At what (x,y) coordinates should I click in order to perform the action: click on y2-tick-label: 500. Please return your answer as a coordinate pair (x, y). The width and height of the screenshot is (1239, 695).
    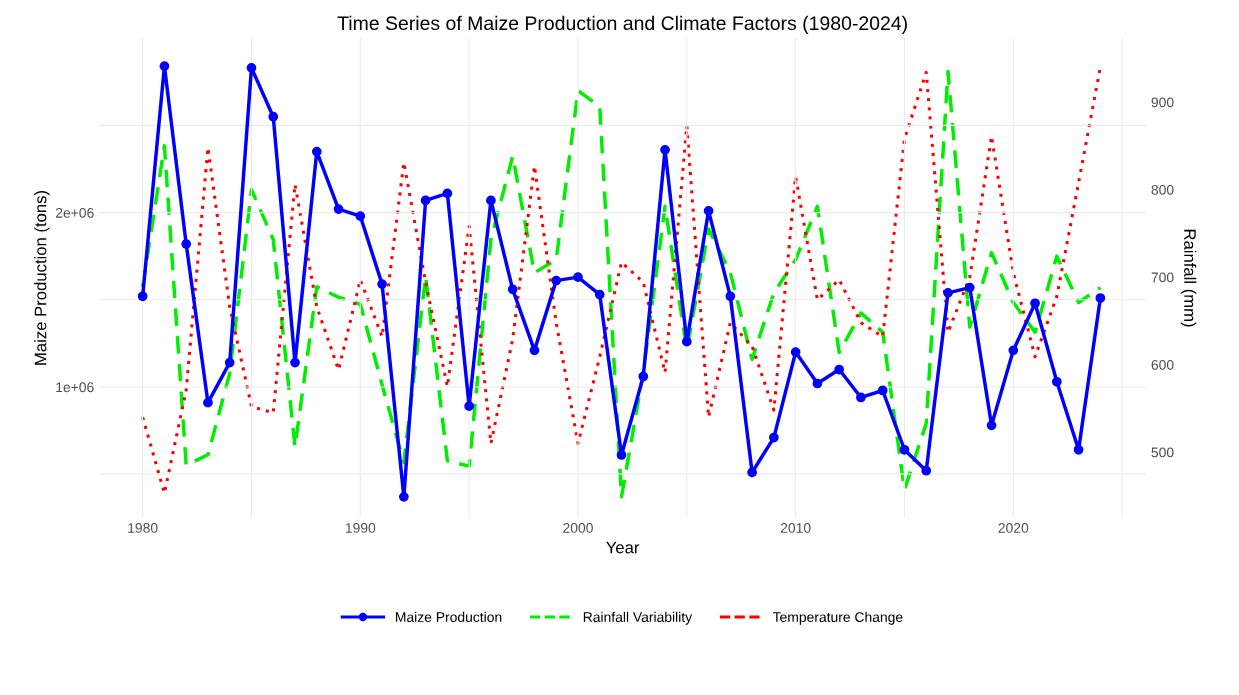
    Looking at the image, I should click on (1162, 452).